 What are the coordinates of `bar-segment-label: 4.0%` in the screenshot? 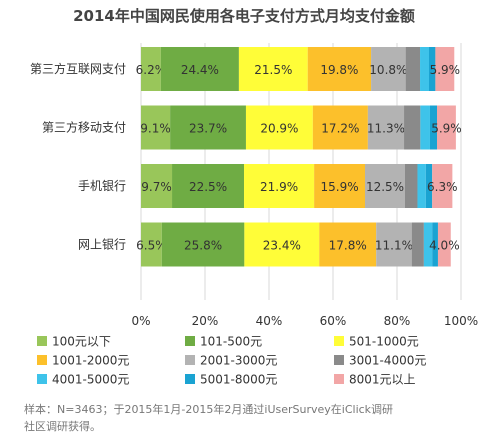 It's located at (444, 246).